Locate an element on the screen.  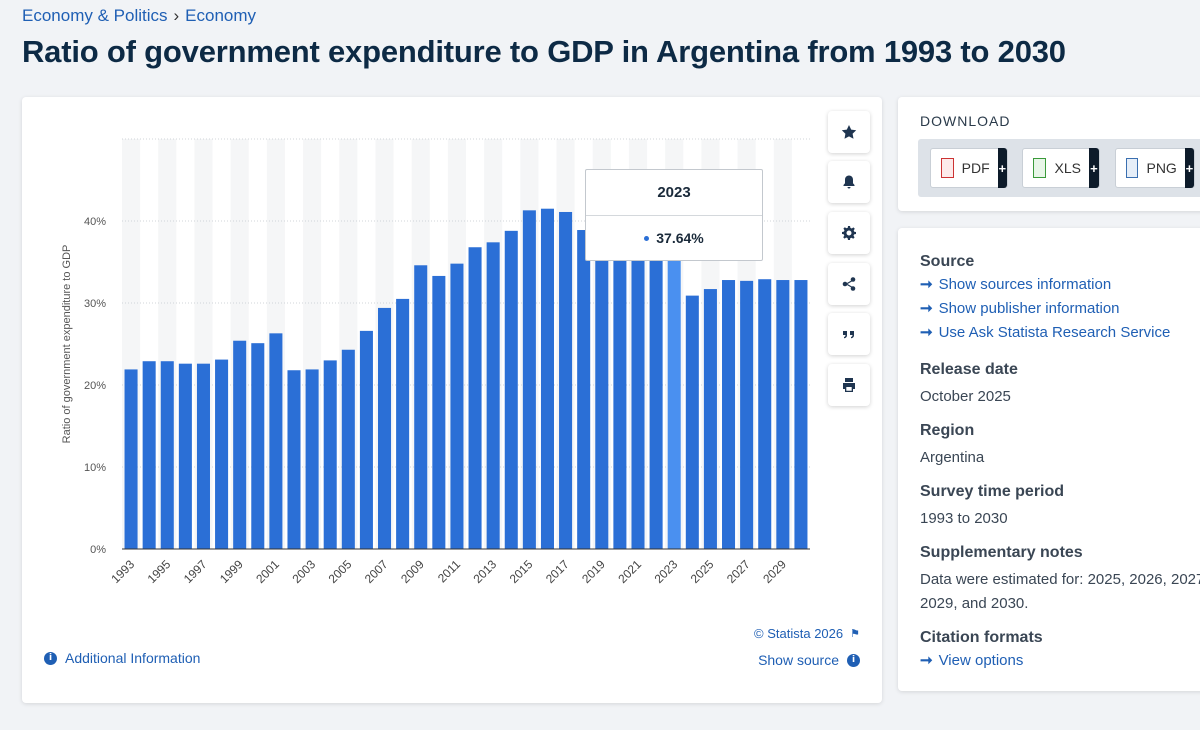
bar-2013 is located at coordinates (493, 395).